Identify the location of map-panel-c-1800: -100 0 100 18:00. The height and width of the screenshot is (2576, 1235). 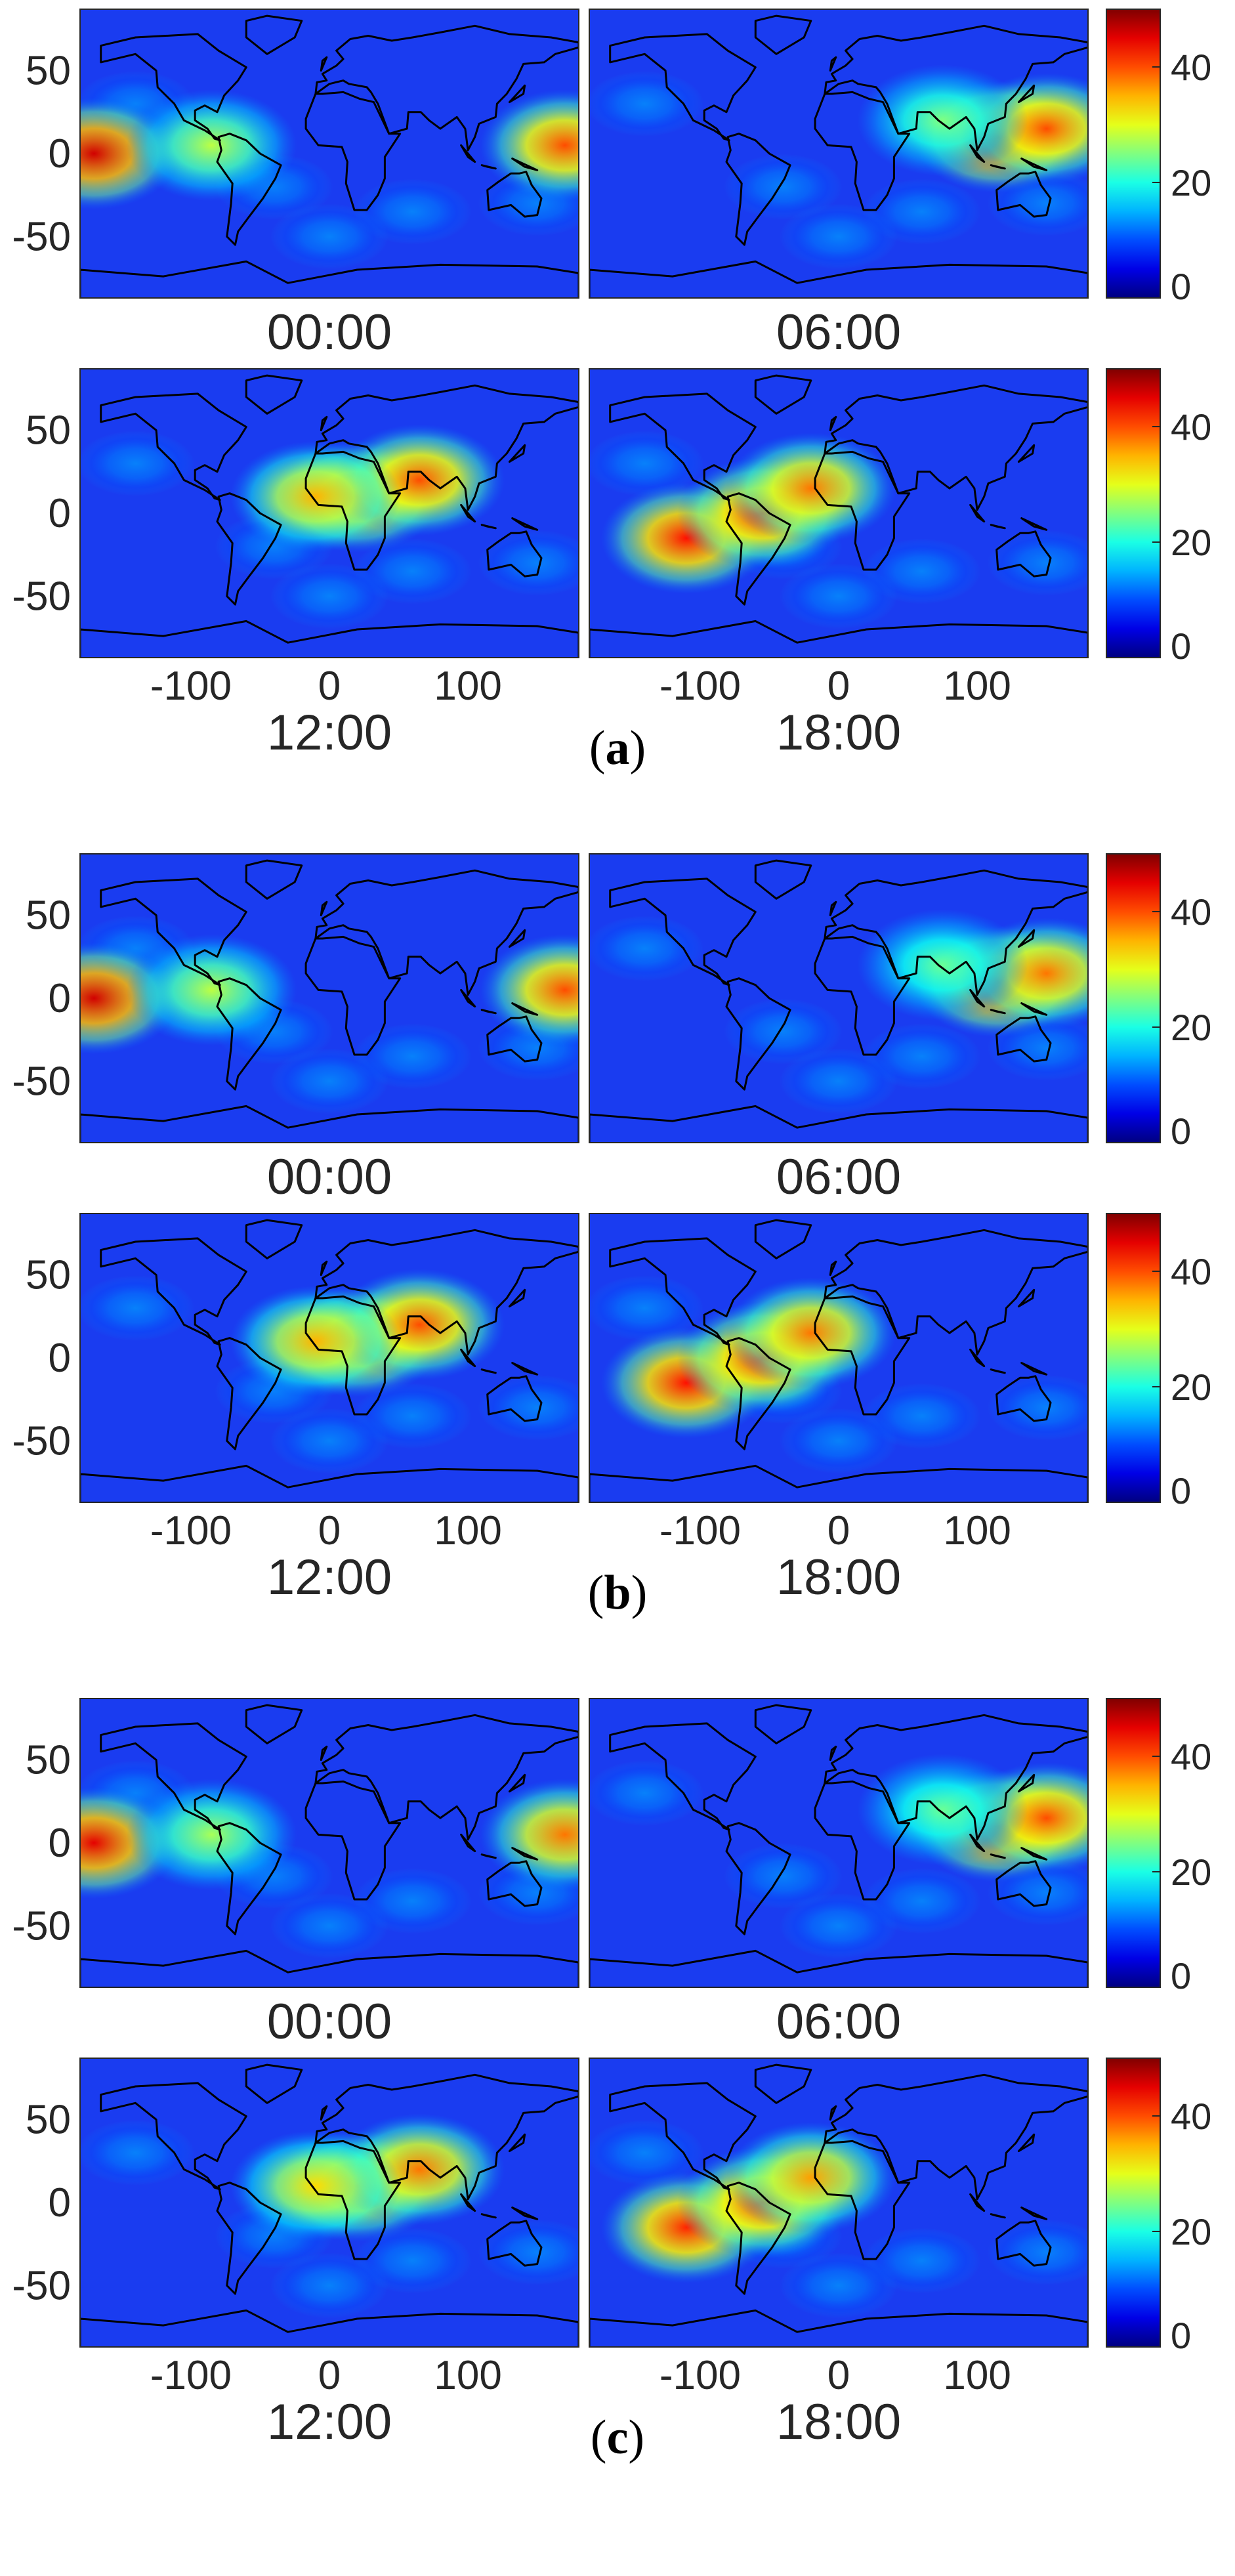
(839, 2254).